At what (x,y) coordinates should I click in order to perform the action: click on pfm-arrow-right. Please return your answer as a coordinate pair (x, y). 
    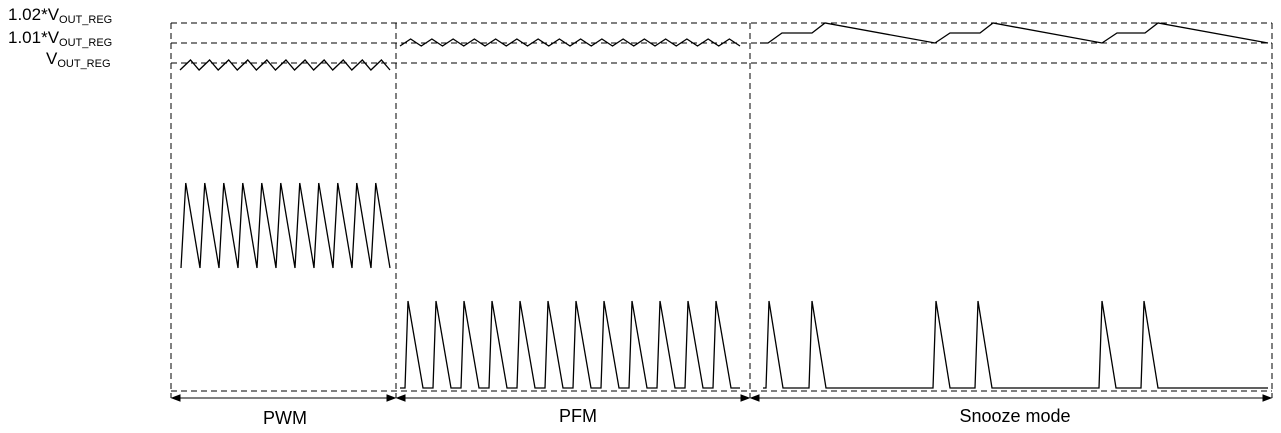
    Looking at the image, I should click on (745, 398).